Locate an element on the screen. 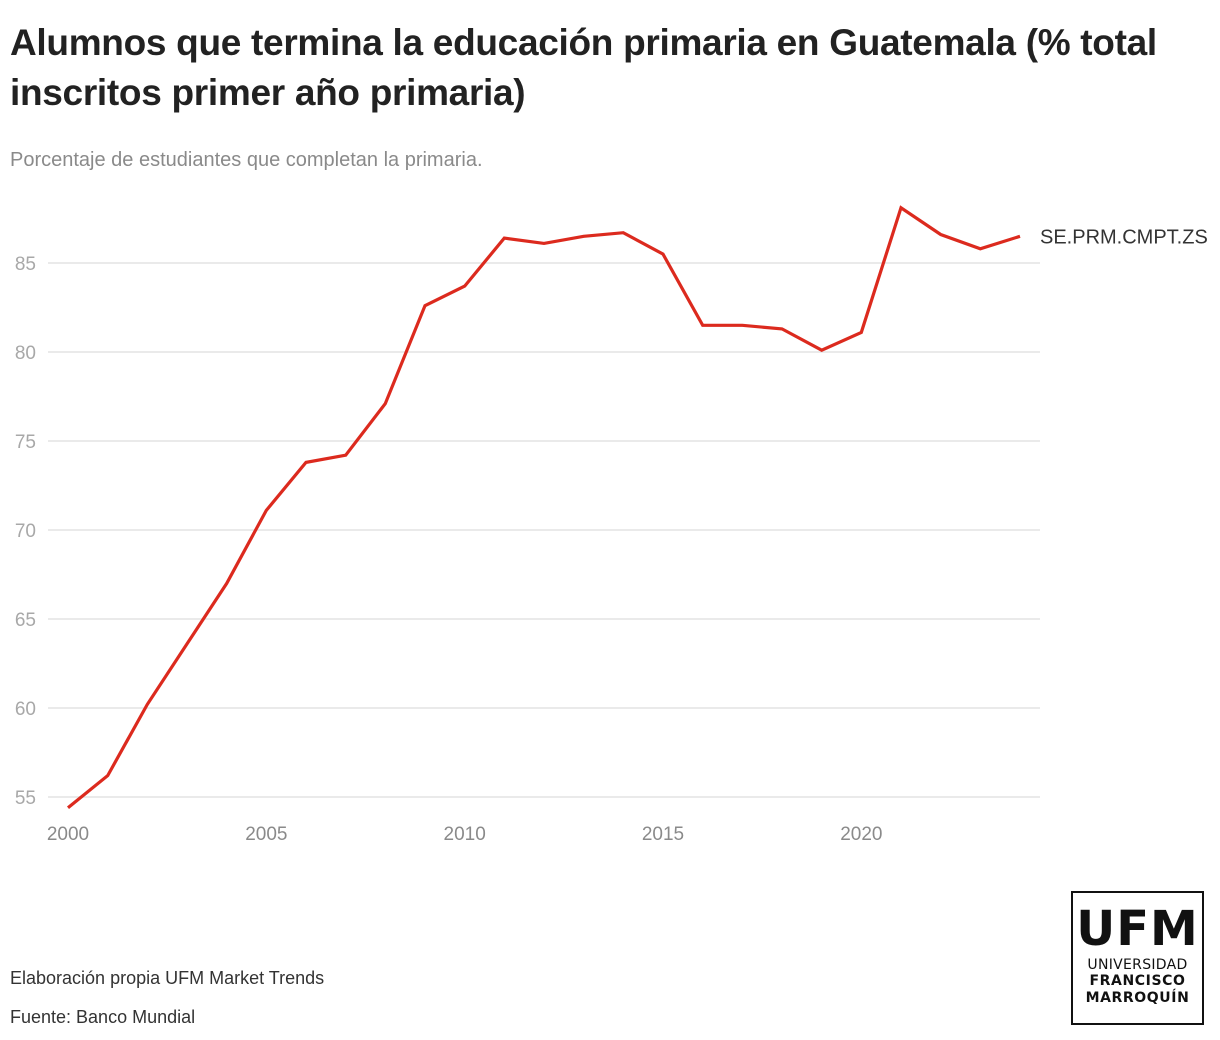 The width and height of the screenshot is (1220, 1040). logo-wordmark: UFM is located at coordinates (1137, 929).